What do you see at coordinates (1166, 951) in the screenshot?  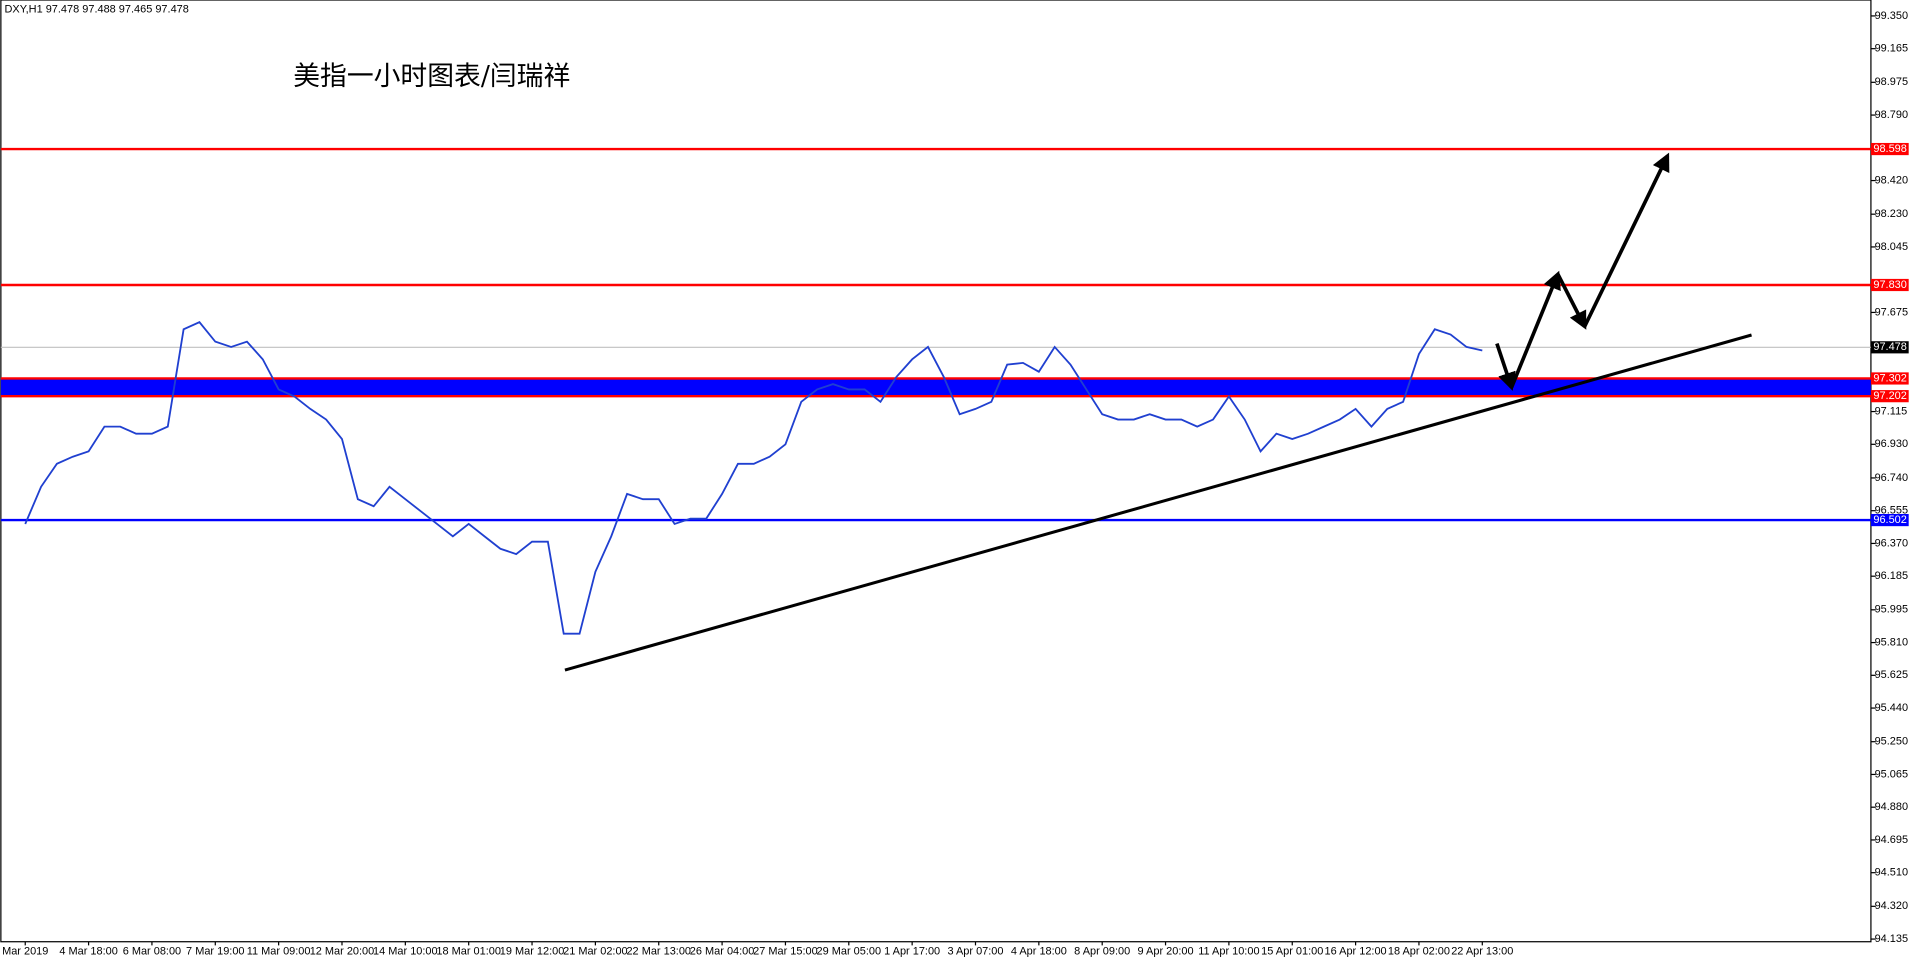 I see `x-tick-label: 9 Apr 20:00` at bounding box center [1166, 951].